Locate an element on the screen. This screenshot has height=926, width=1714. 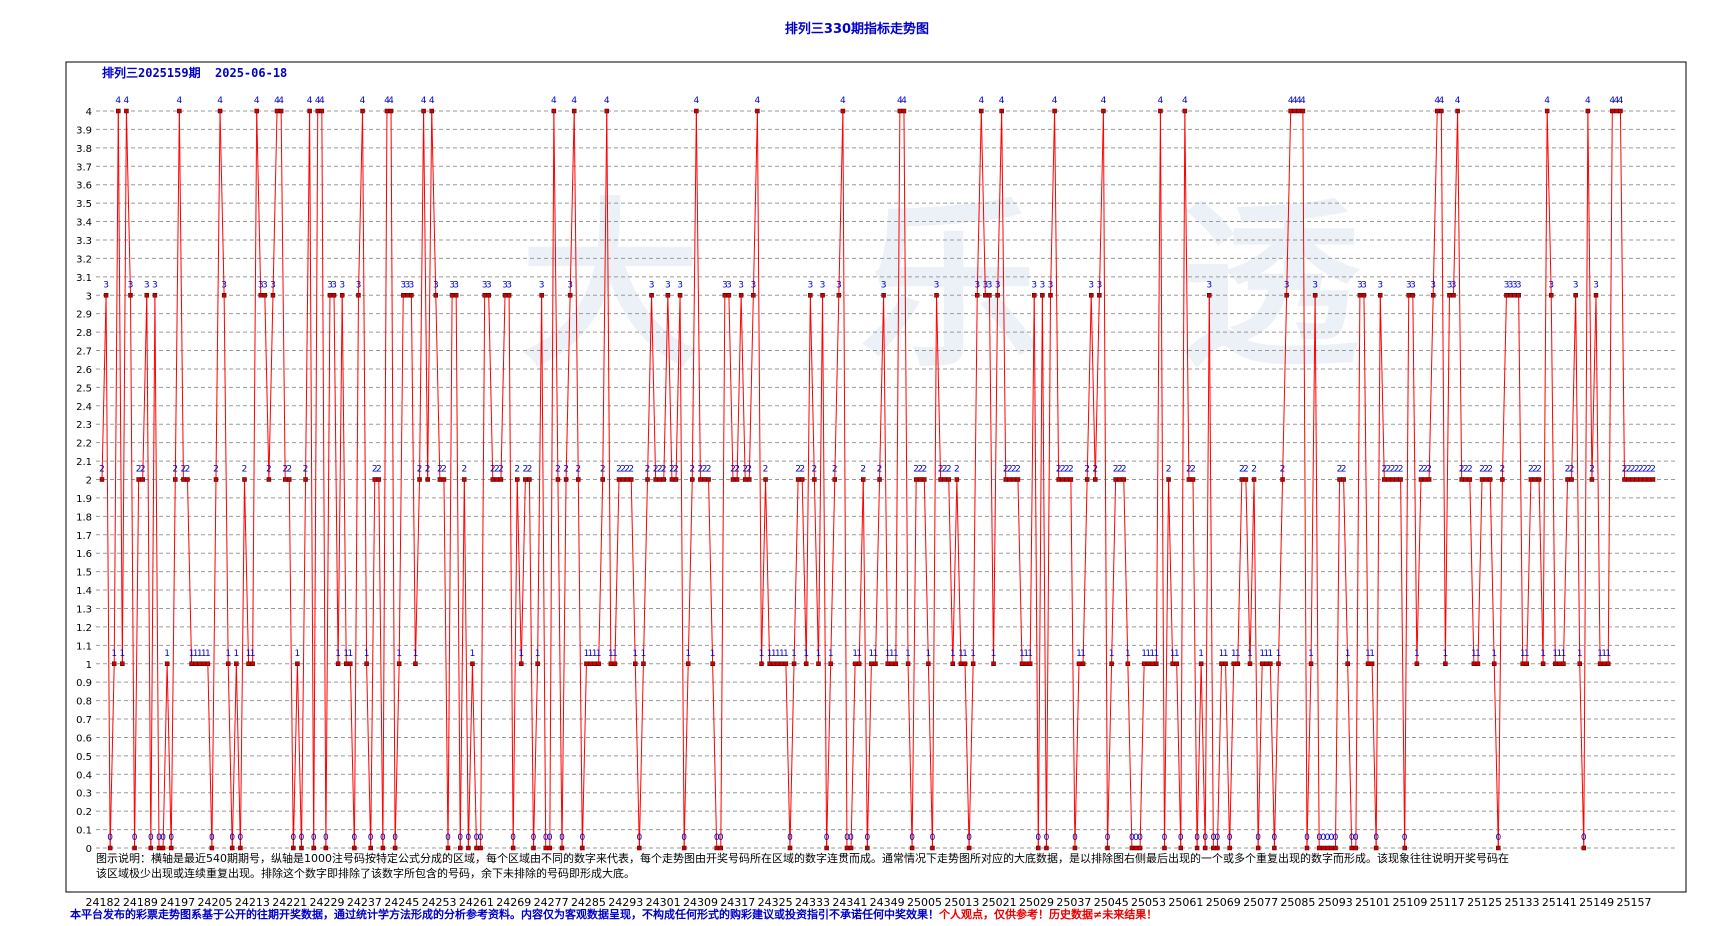
y-tick-label: 0.4 is located at coordinates (84, 775).